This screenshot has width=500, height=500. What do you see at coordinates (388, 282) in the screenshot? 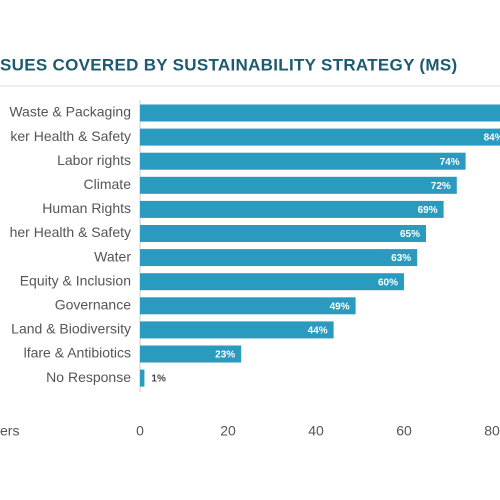
I see `value-label: 60%` at bounding box center [388, 282].